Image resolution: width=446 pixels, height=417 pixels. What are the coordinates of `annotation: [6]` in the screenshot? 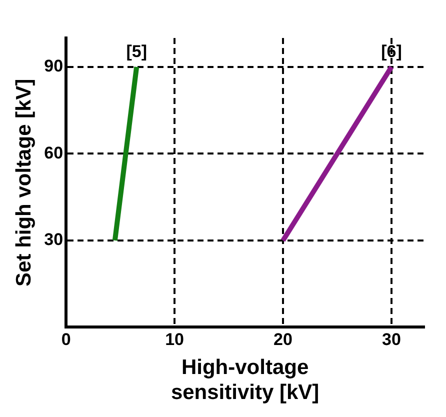 It's located at (391, 52).